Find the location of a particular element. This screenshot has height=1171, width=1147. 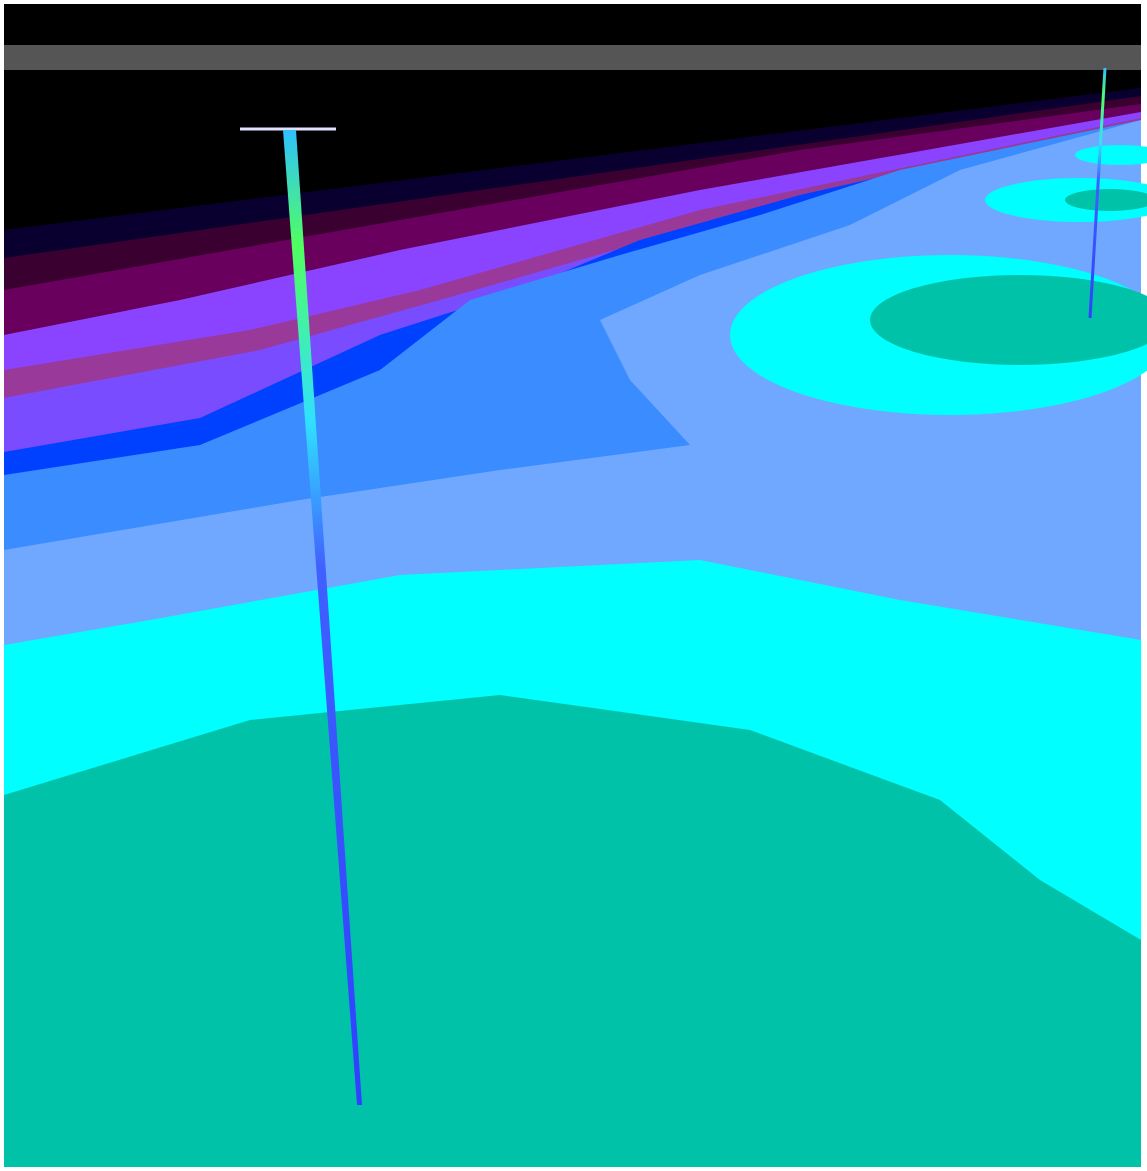

contour-ring is located at coordinates (1111, 155).